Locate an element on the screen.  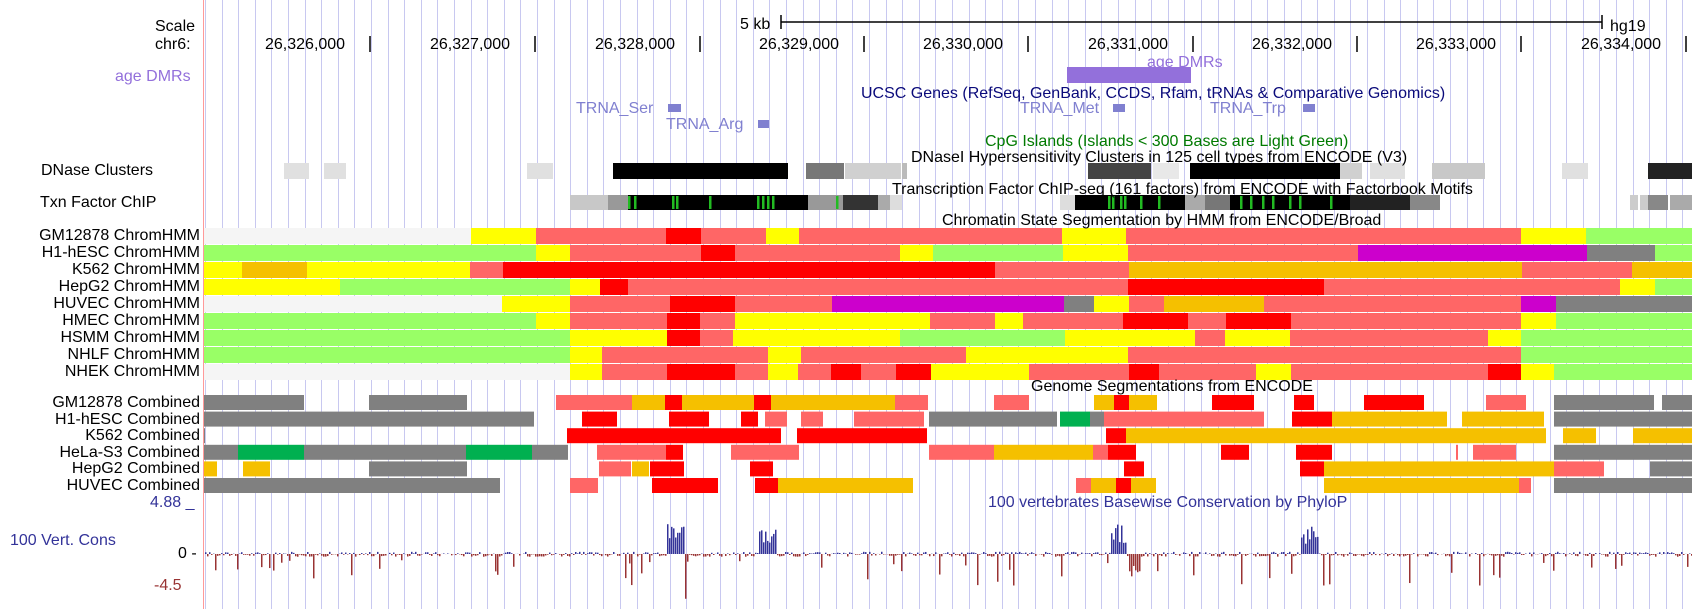
trna-arg-label: TRNA_Arg is located at coordinates (705, 124).